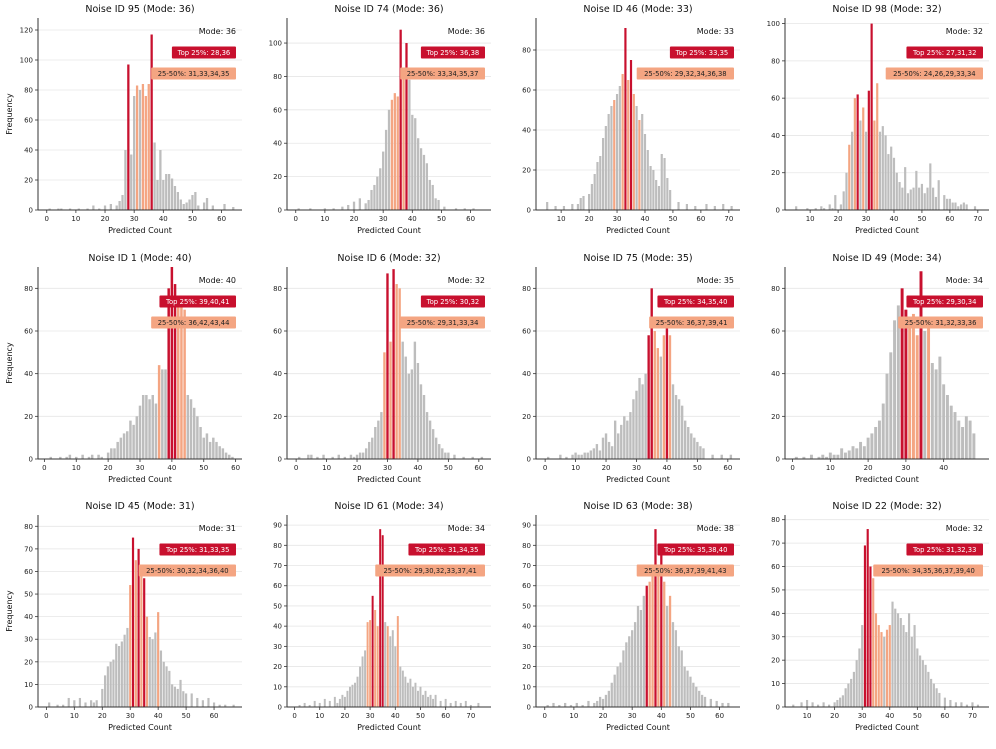 This screenshot has width=996, height=749. I want to click on y-tick-label: 40, so click(775, 614).